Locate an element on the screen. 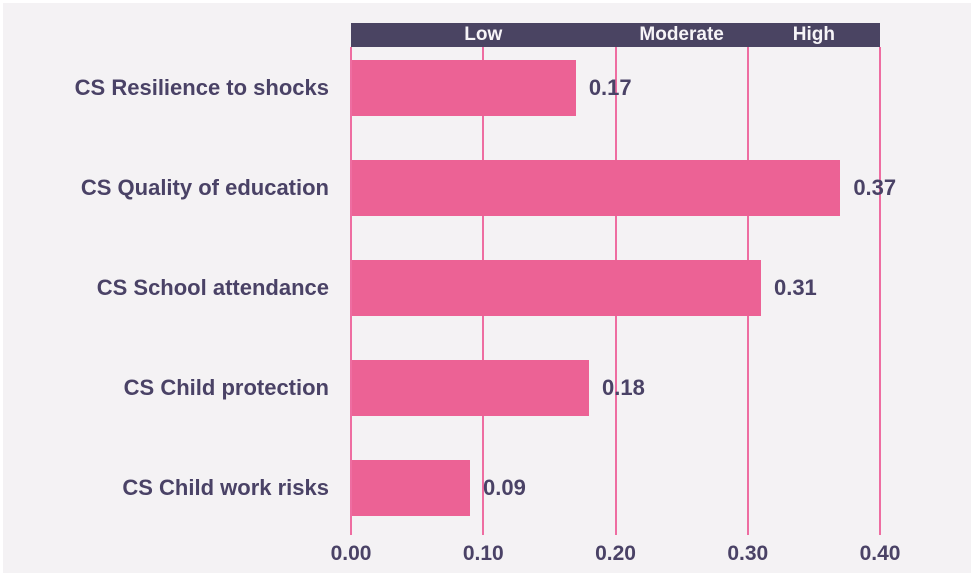 The image size is (974, 576). x-tick-label: 0.20 is located at coordinates (615, 553).